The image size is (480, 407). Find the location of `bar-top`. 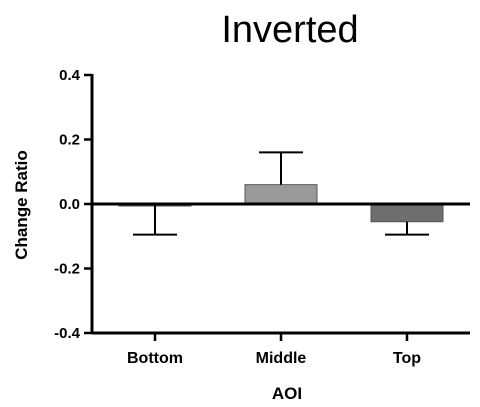

bar-top is located at coordinates (407, 213).